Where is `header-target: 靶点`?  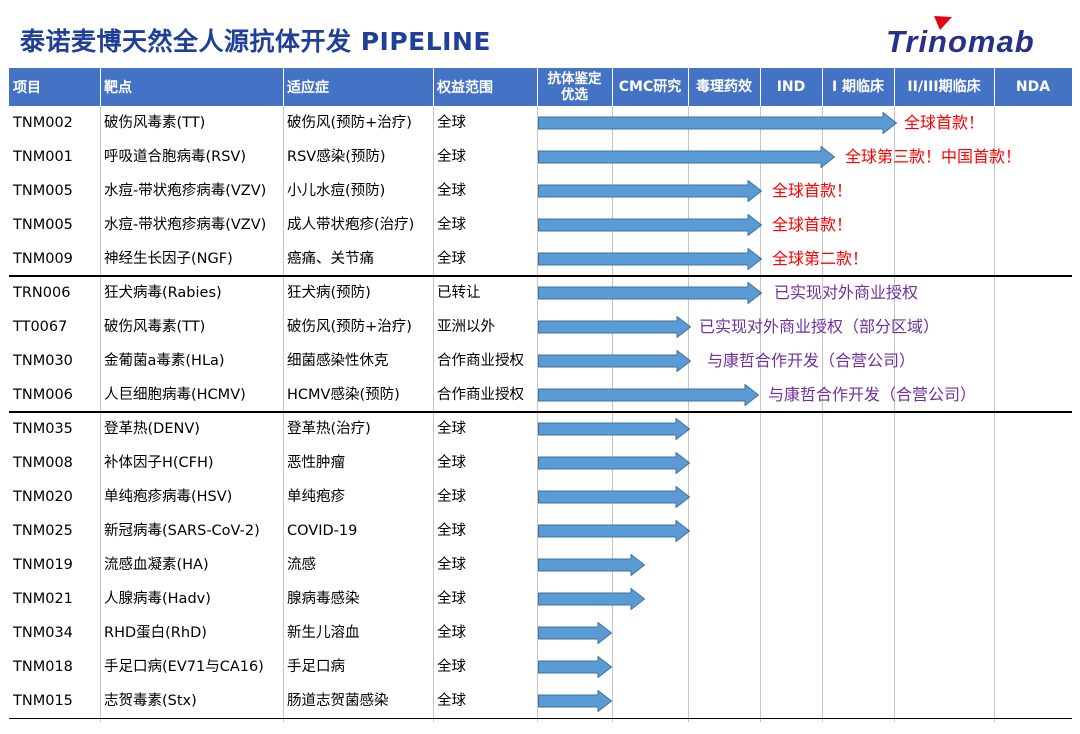
header-target: 靶点 is located at coordinates (118, 88).